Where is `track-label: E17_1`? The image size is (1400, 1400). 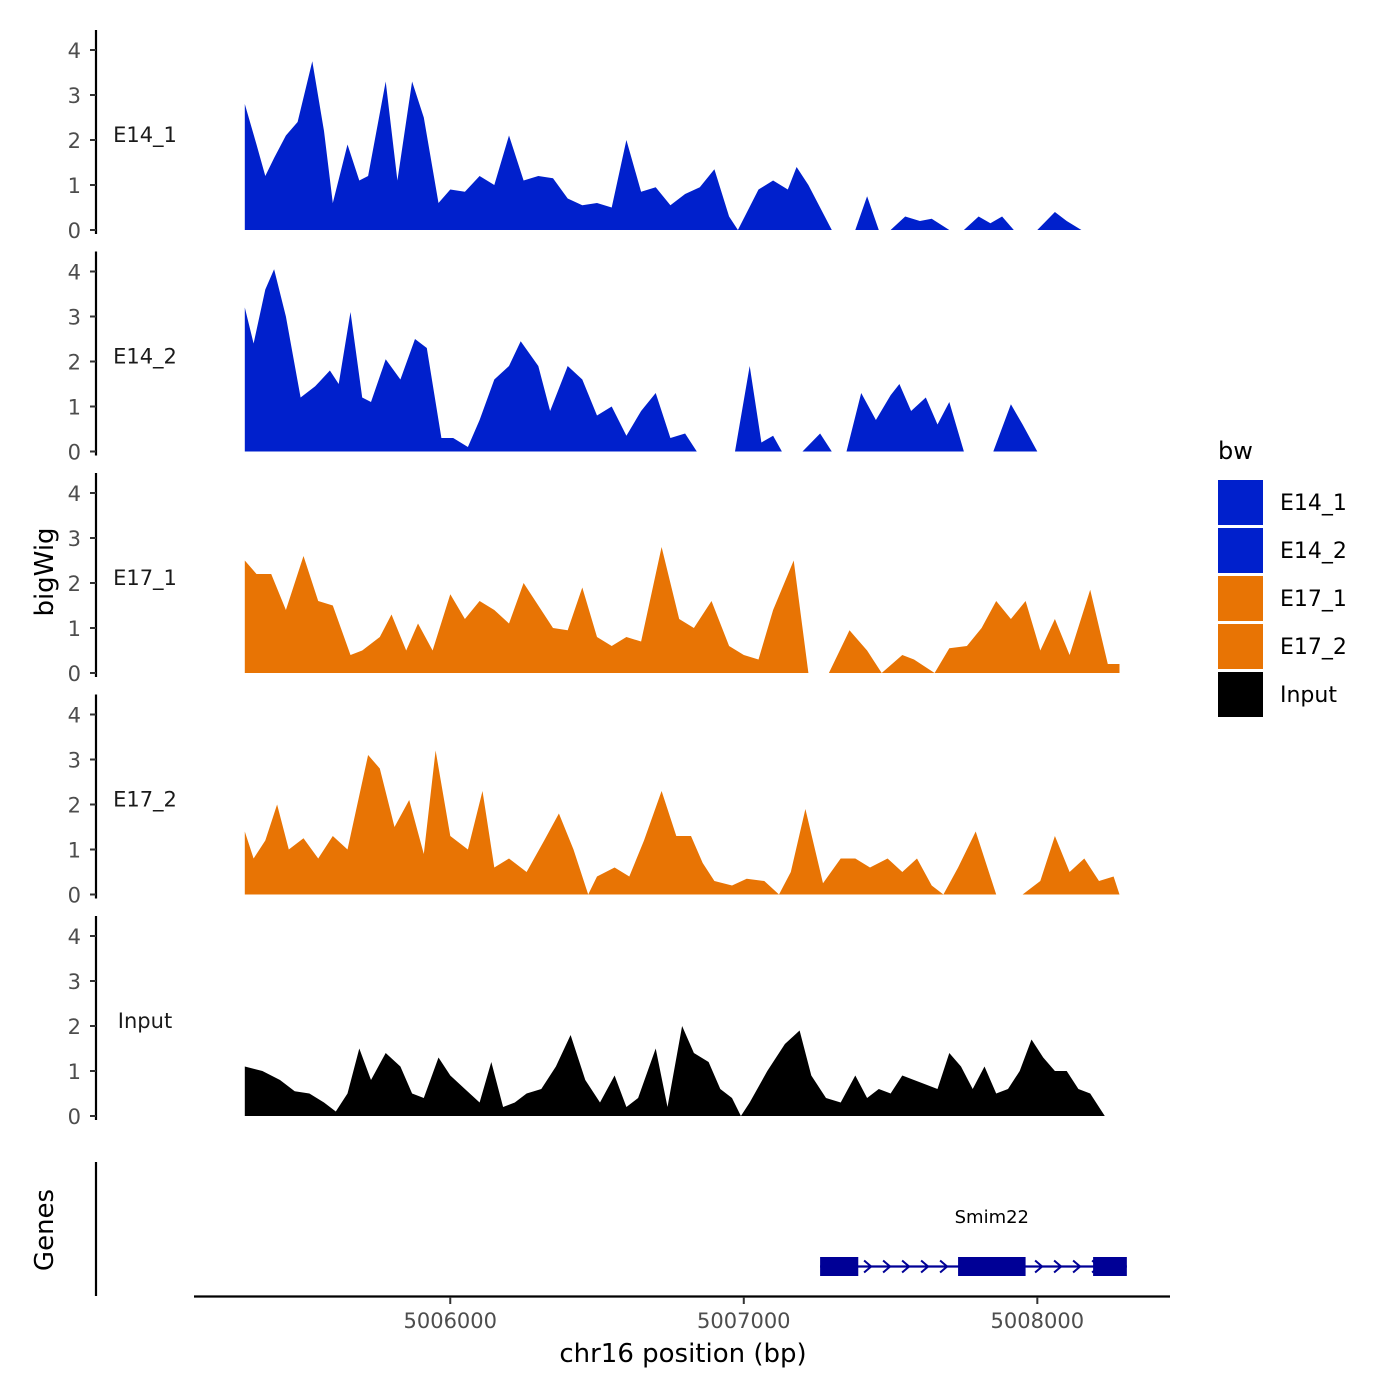
track-label: E17_1 is located at coordinates (145, 578).